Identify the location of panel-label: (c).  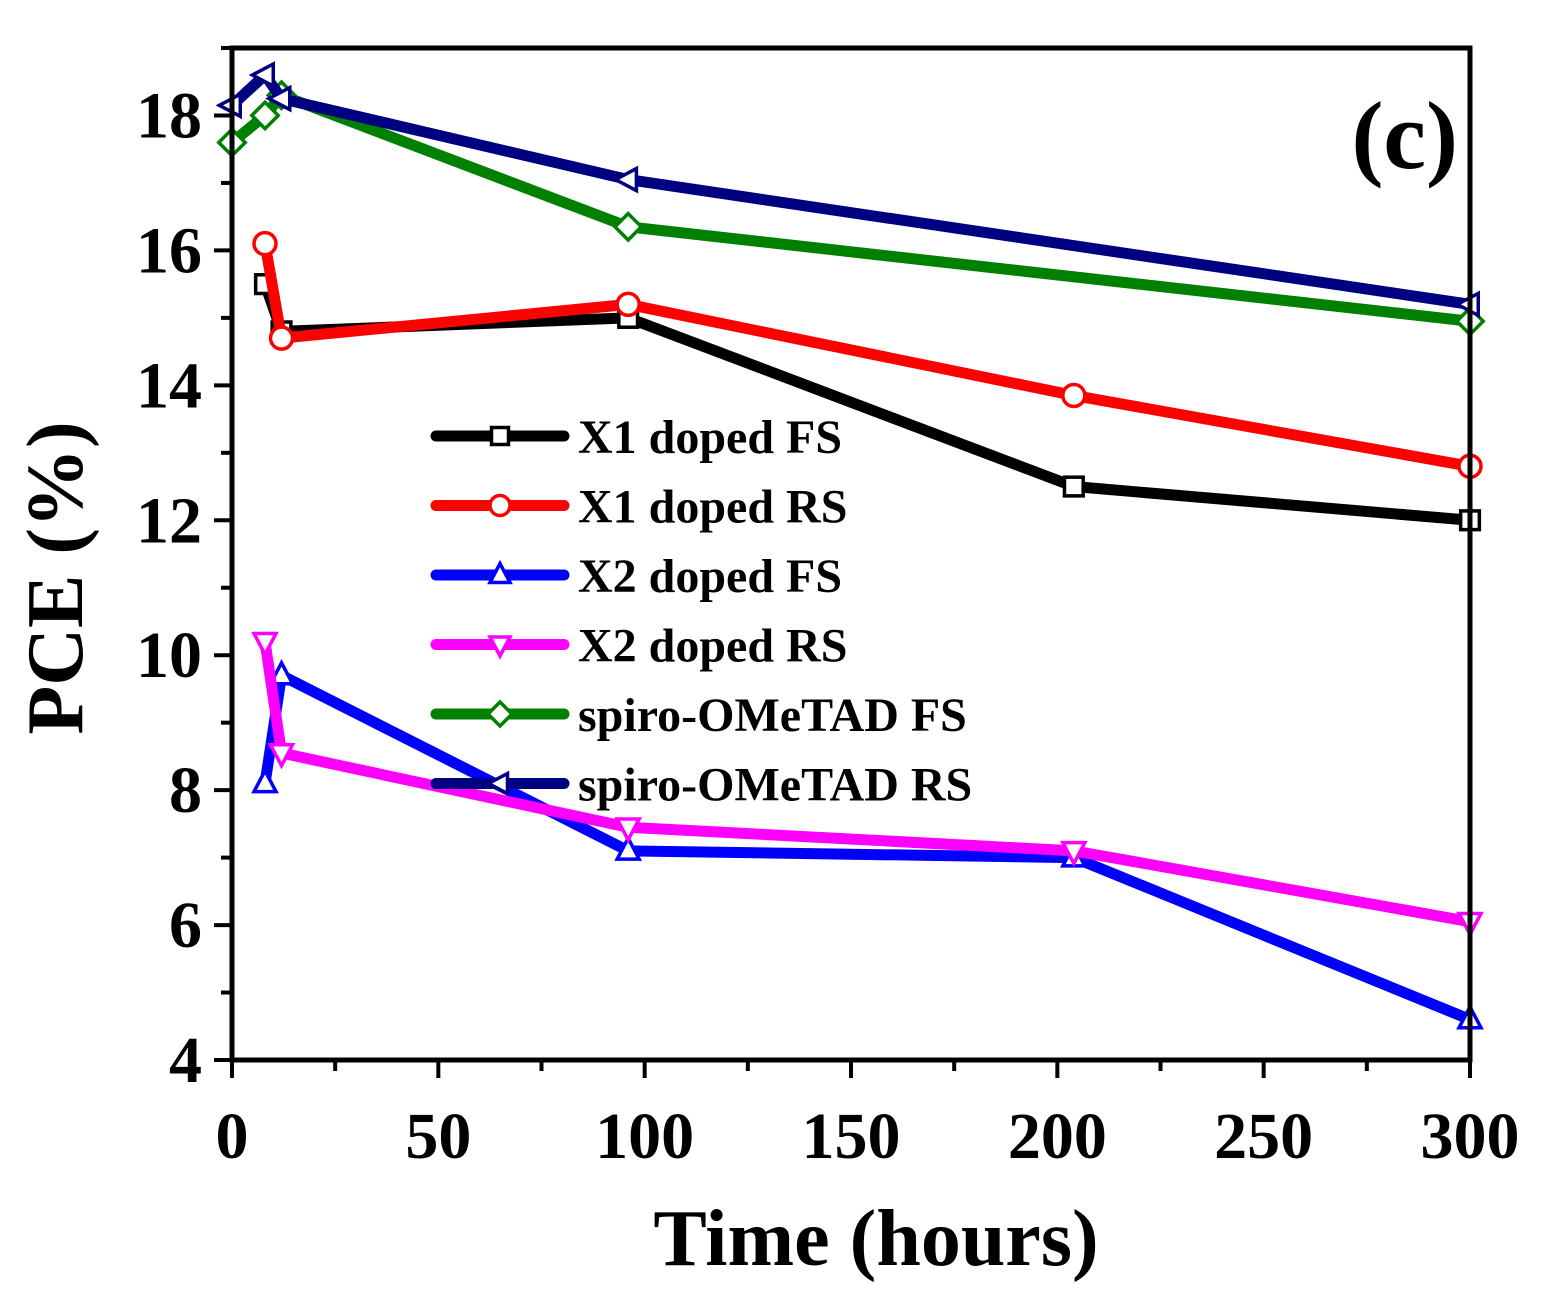
(1404, 135).